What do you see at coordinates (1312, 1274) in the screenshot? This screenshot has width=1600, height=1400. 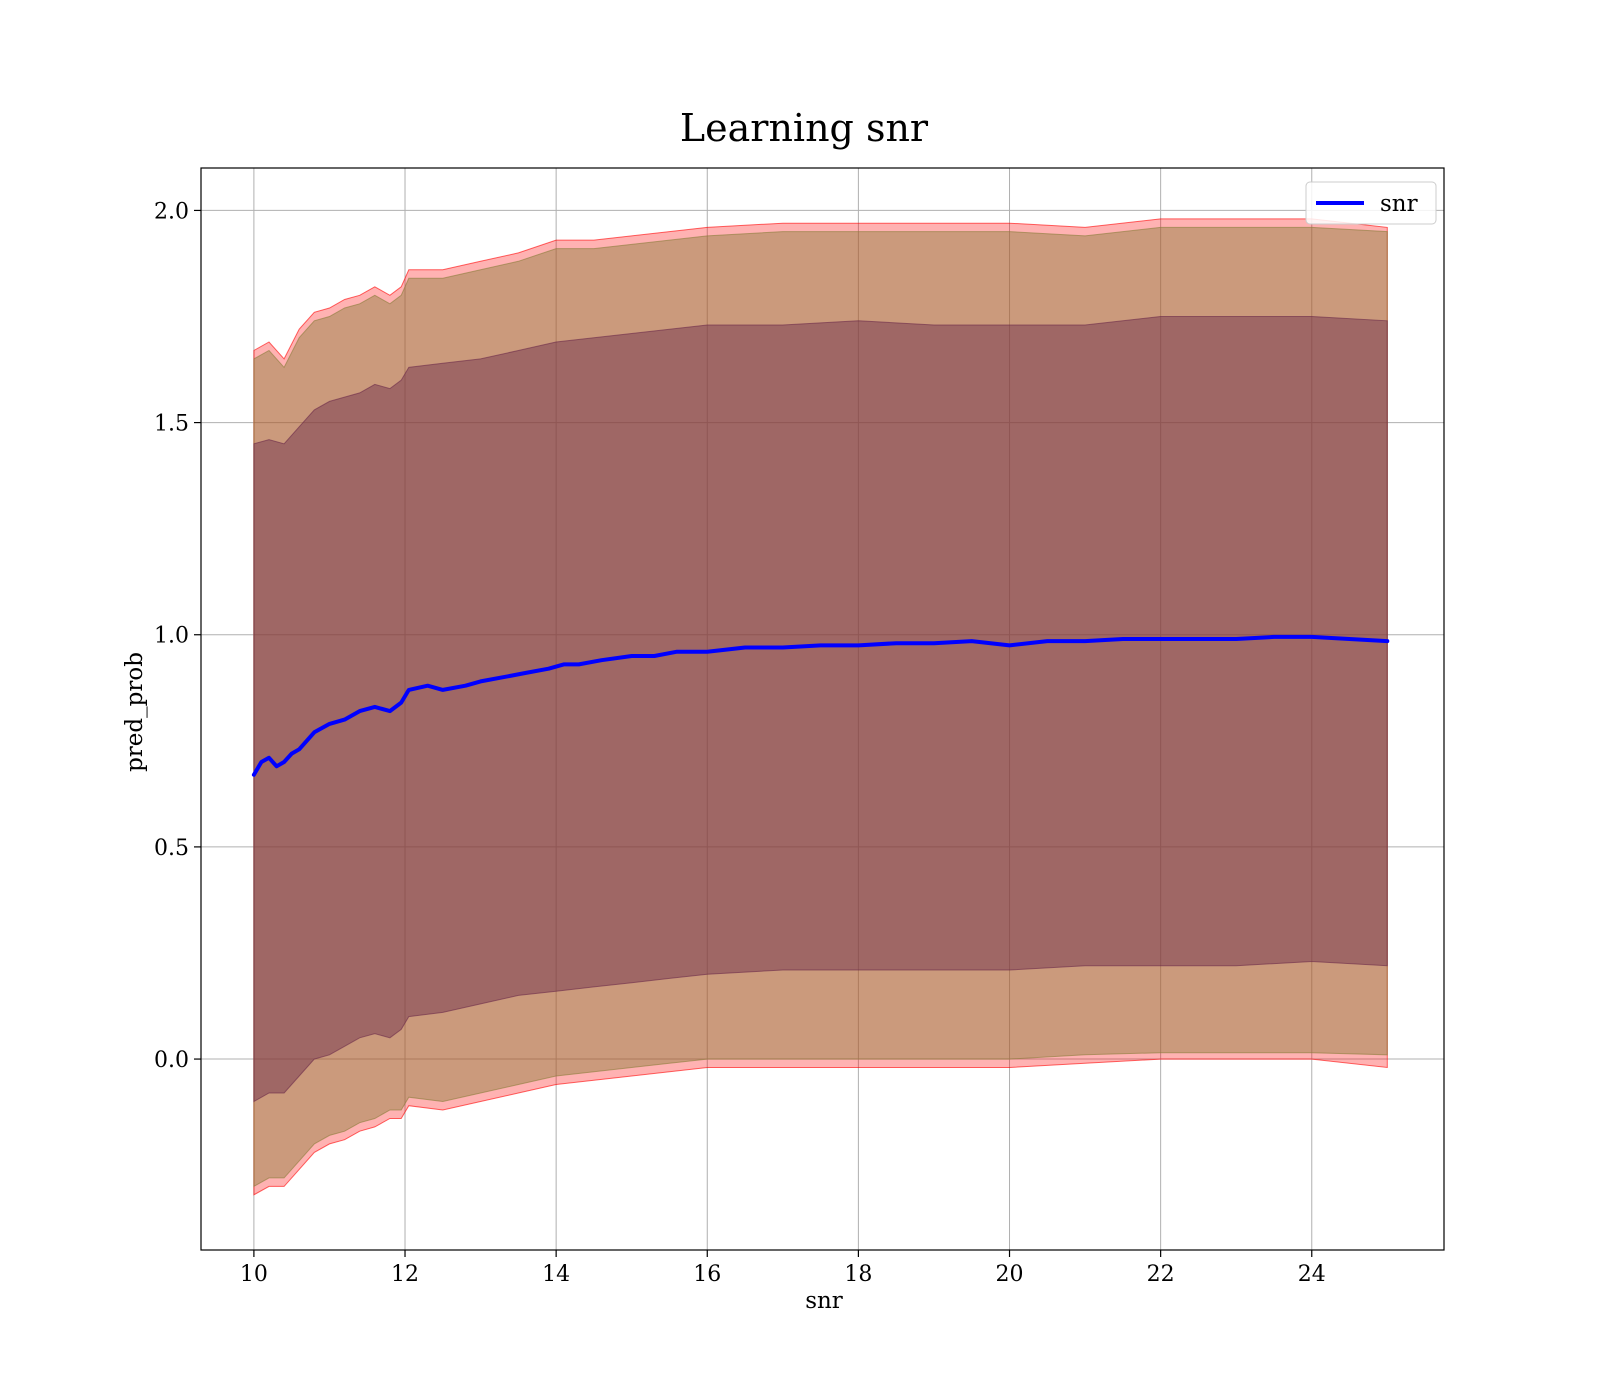 I see `x-tick-label: 24` at bounding box center [1312, 1274].